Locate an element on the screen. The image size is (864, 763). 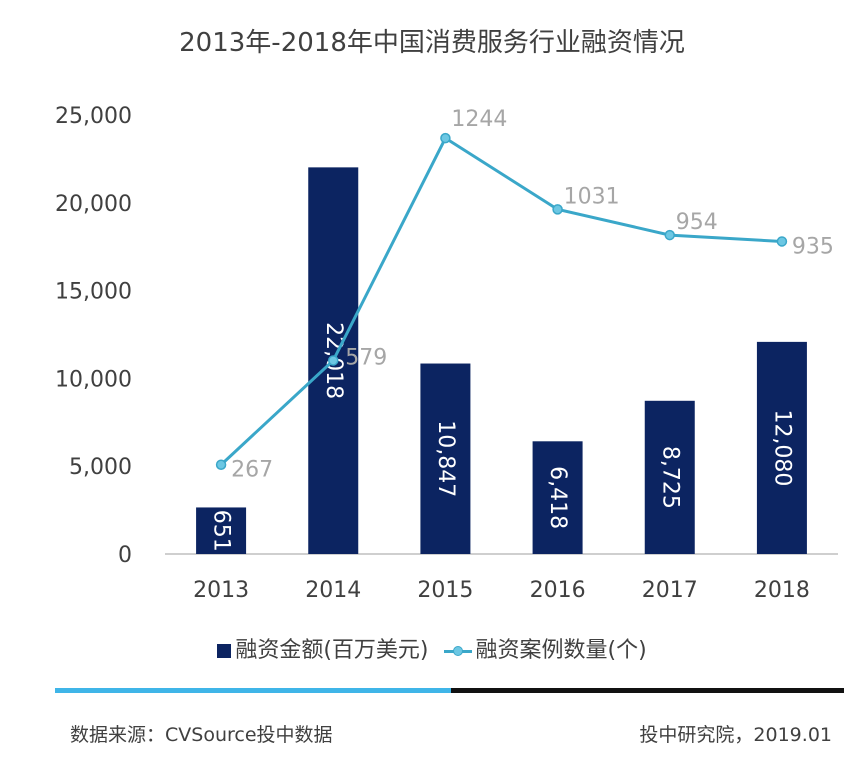
count-value-label-2018: 935 is located at coordinates (813, 246).